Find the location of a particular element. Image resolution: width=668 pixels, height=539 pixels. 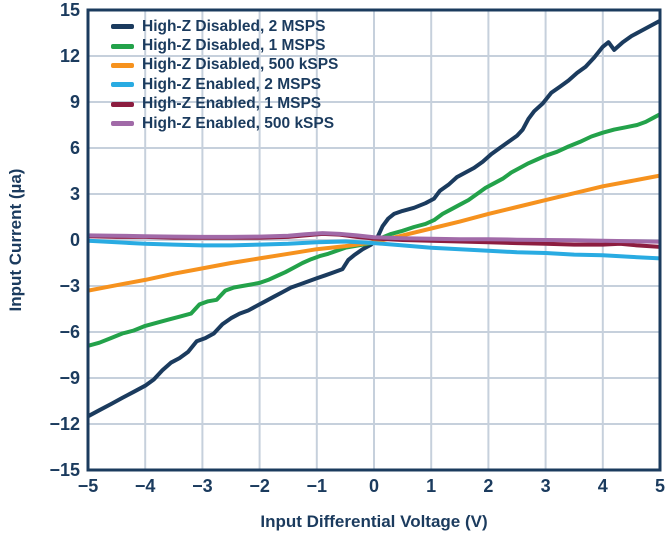

y-tick-label: 12 is located at coordinates (69, 56).